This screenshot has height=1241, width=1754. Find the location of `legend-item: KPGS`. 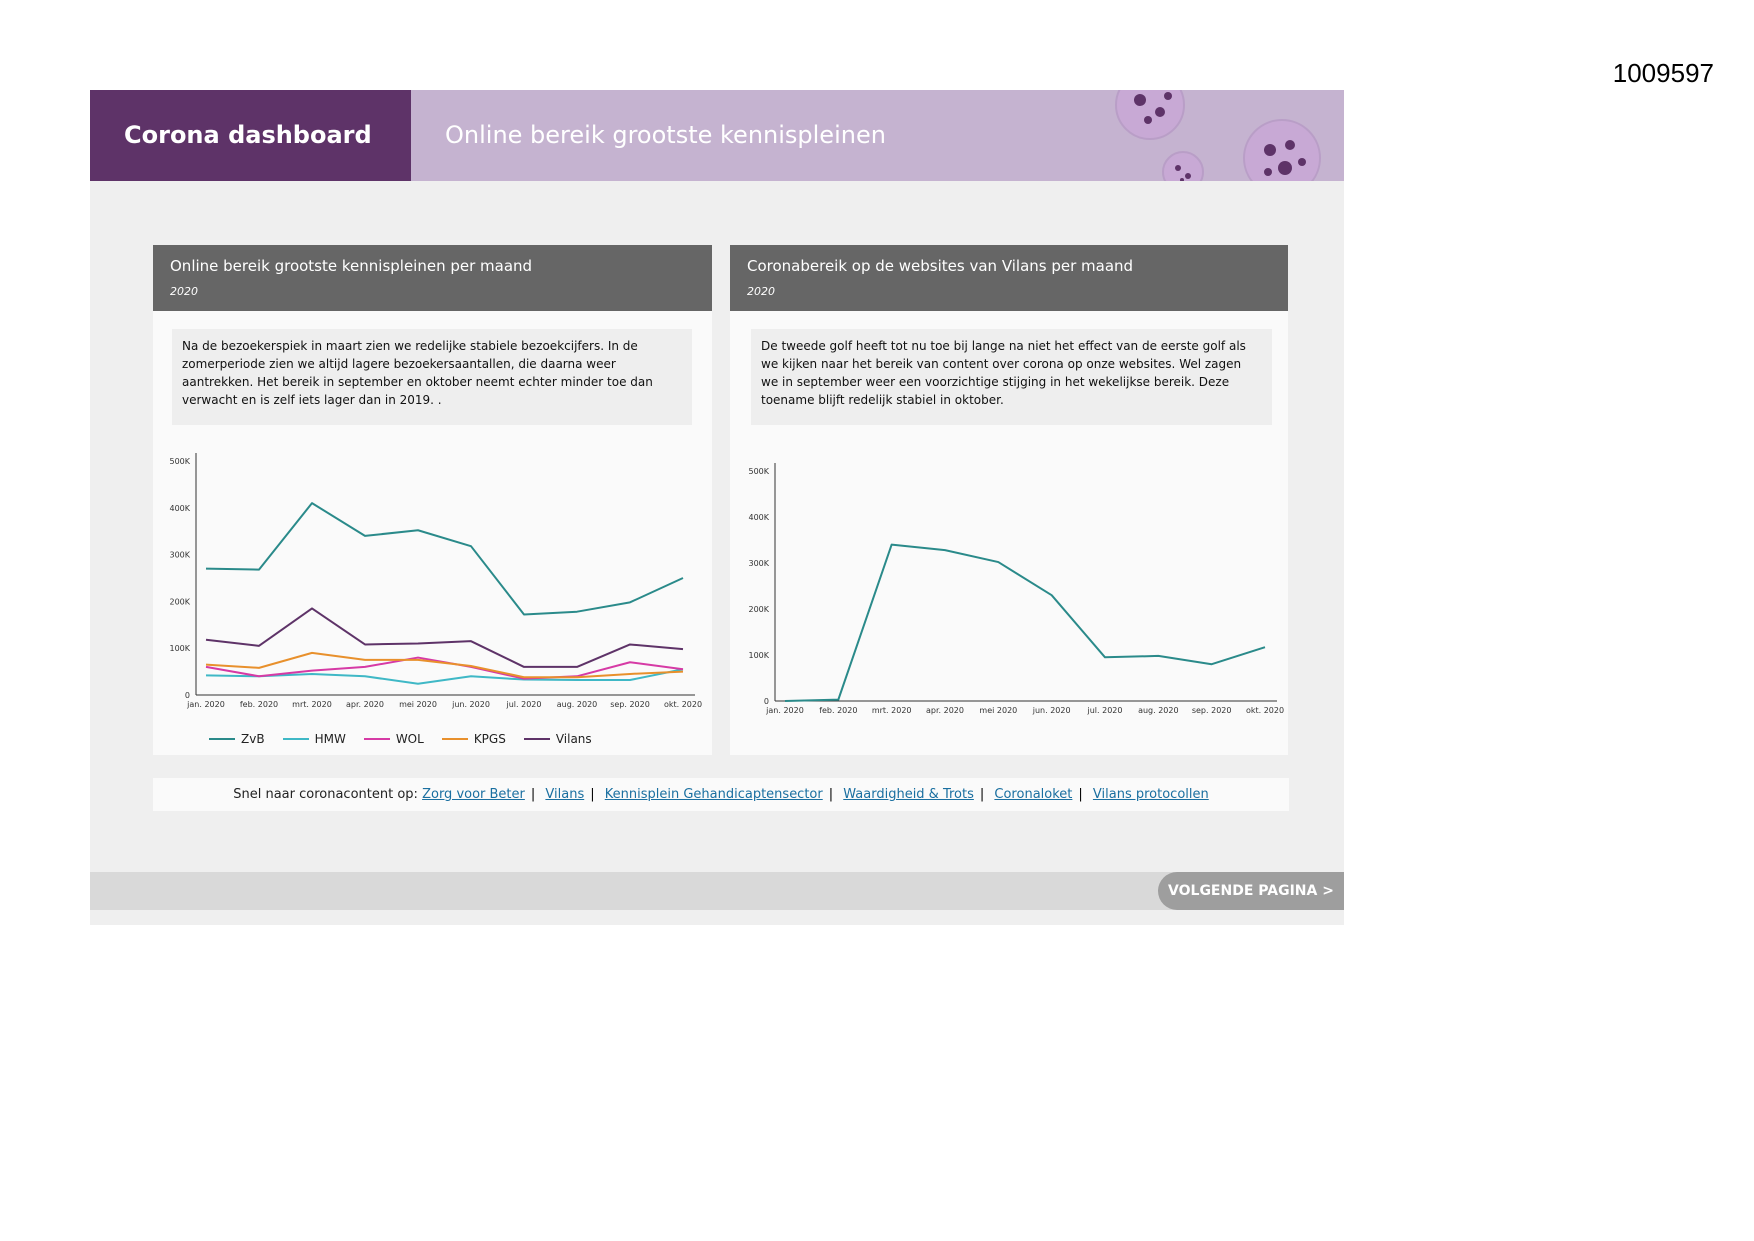

legend-item: KPGS is located at coordinates (473, 739).